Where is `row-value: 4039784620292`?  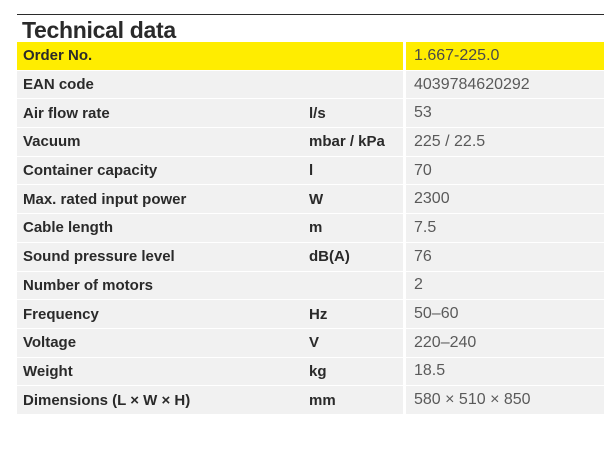
row-value: 4039784620292 is located at coordinates (503, 84).